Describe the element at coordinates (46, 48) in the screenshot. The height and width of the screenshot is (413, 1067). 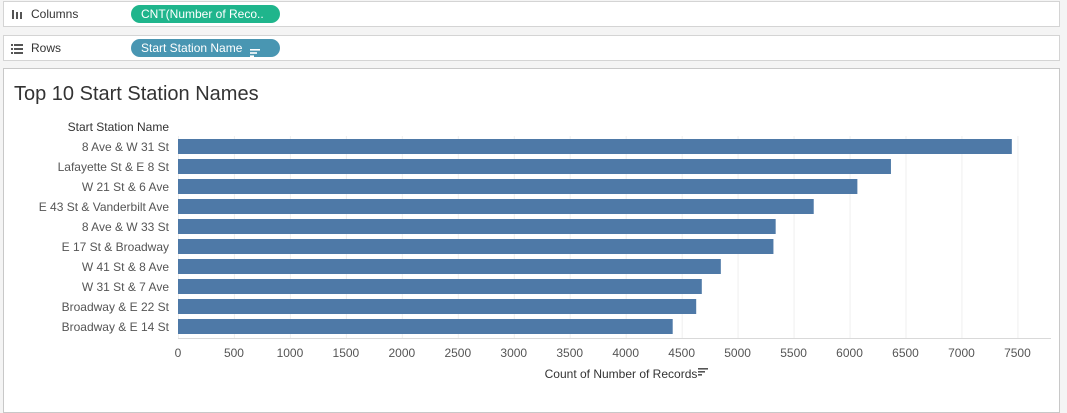
I see `rows-label: Rows` at that location.